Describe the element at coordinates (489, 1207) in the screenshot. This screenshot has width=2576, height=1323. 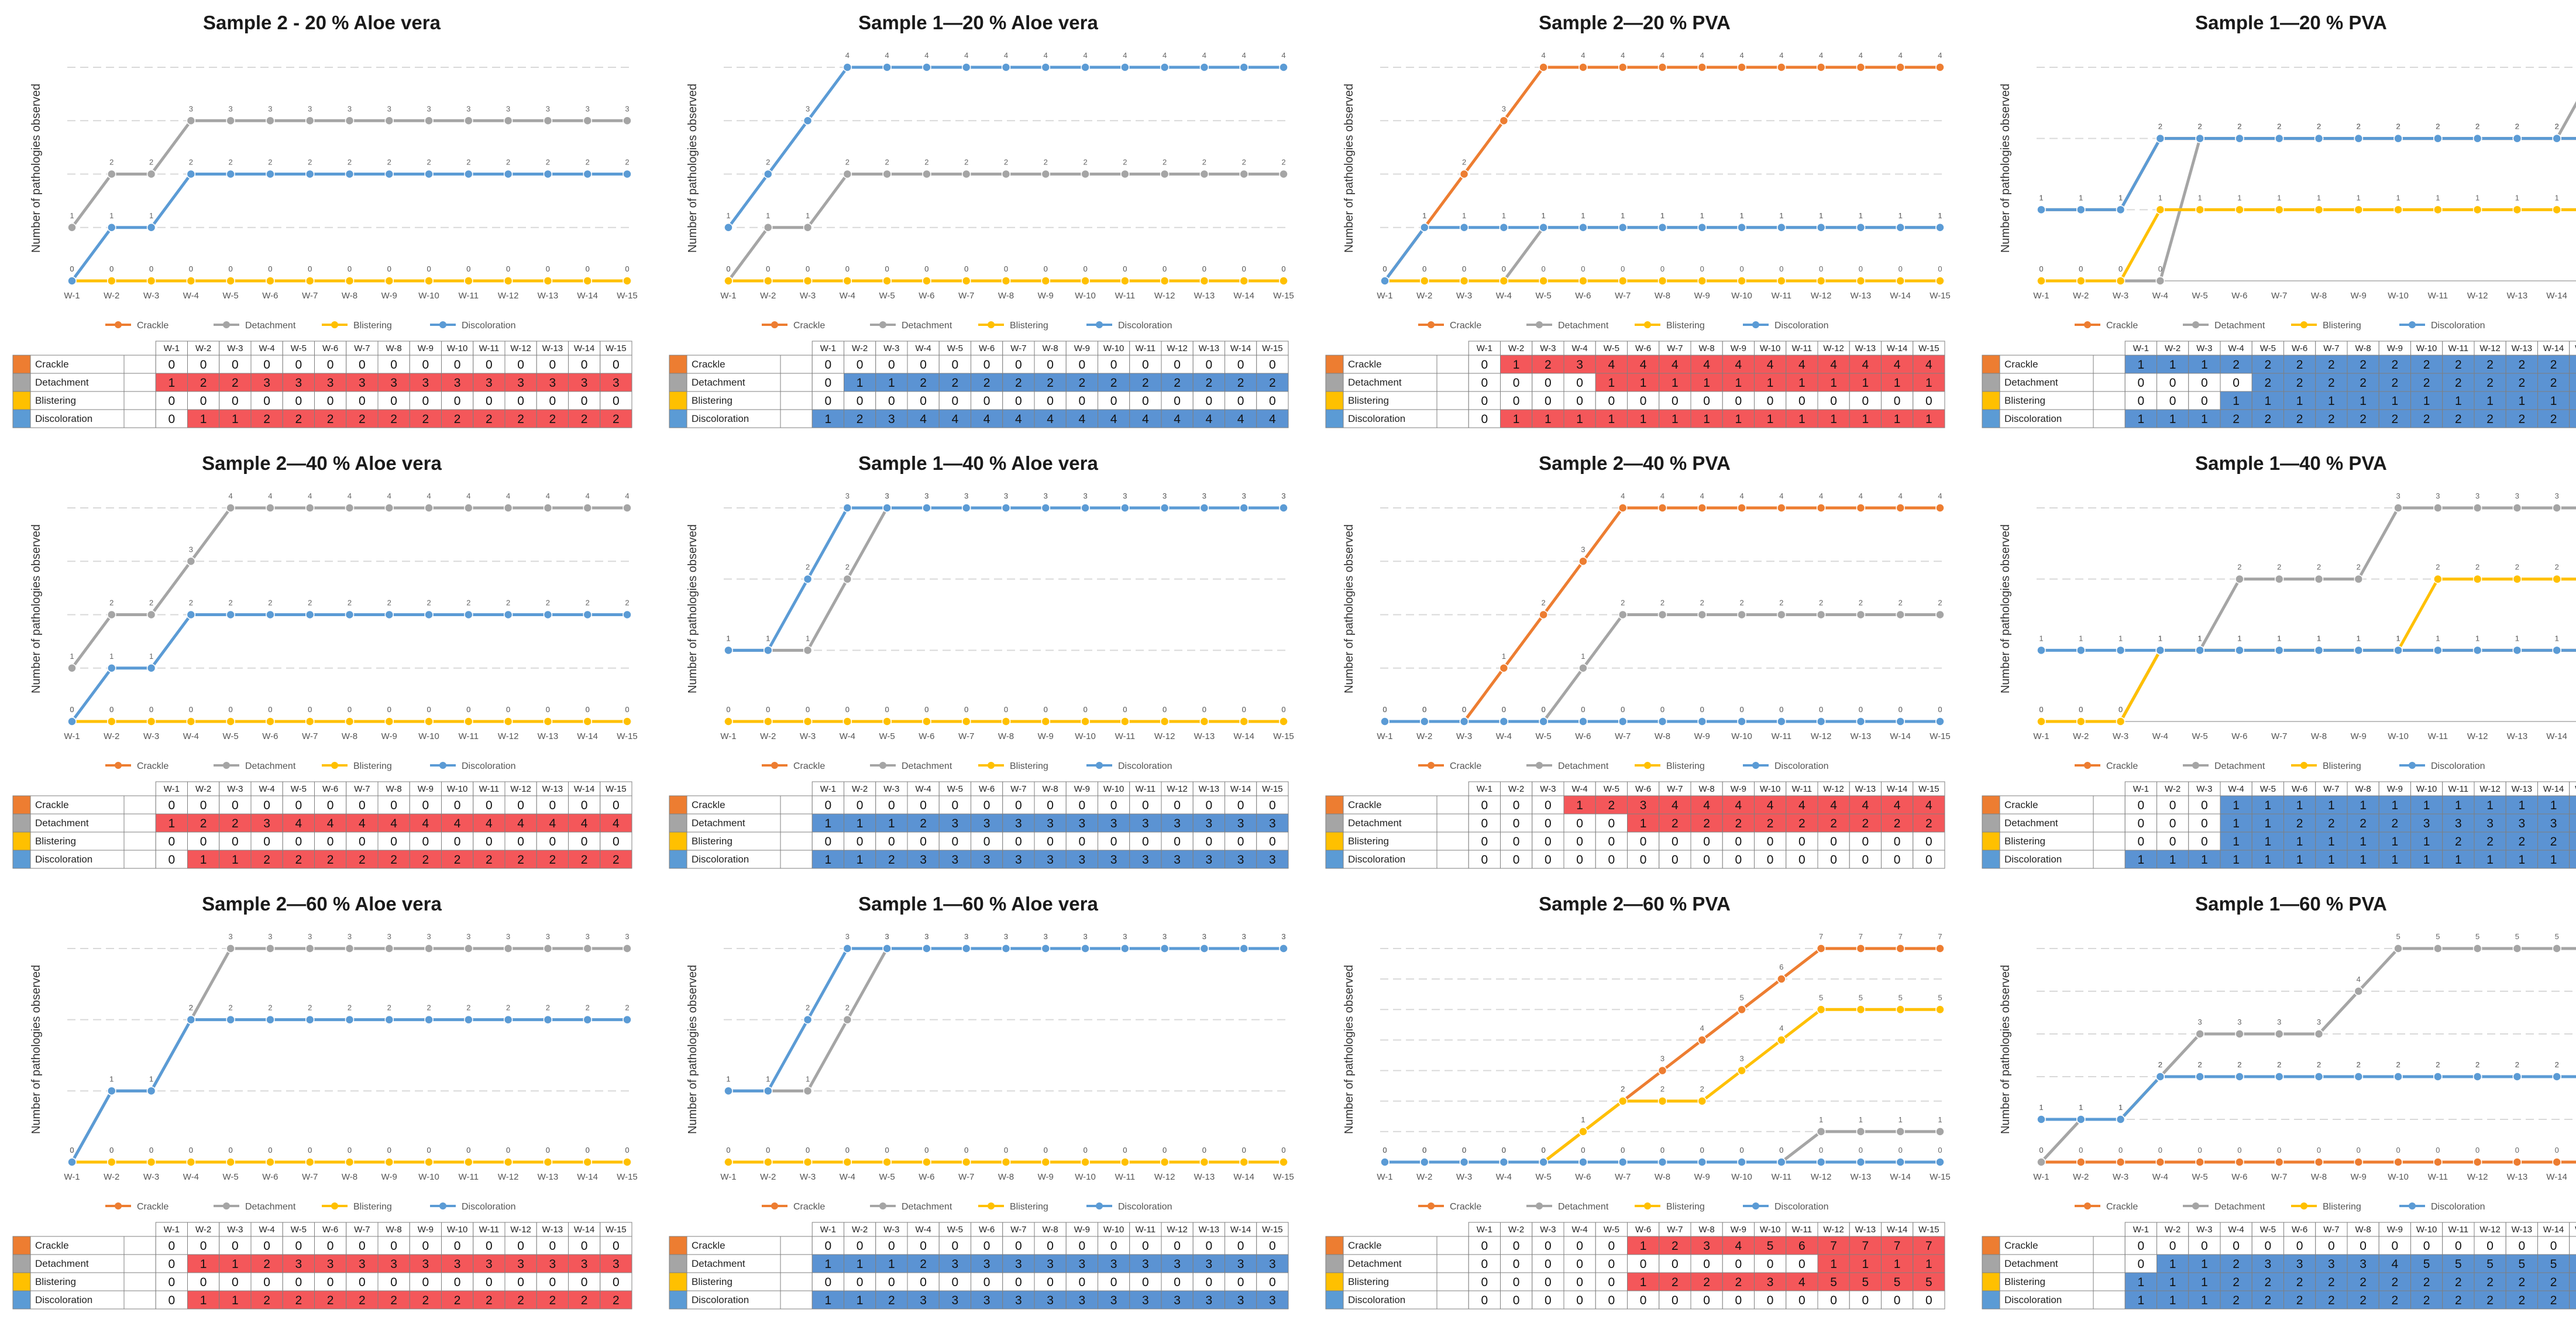
I see `legend-label: Discoloration` at that location.